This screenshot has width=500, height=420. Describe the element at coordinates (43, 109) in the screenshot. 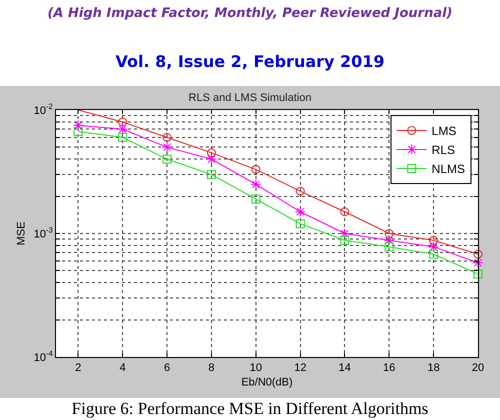

I see `y-tick-label: 10$^{-2}$` at that location.